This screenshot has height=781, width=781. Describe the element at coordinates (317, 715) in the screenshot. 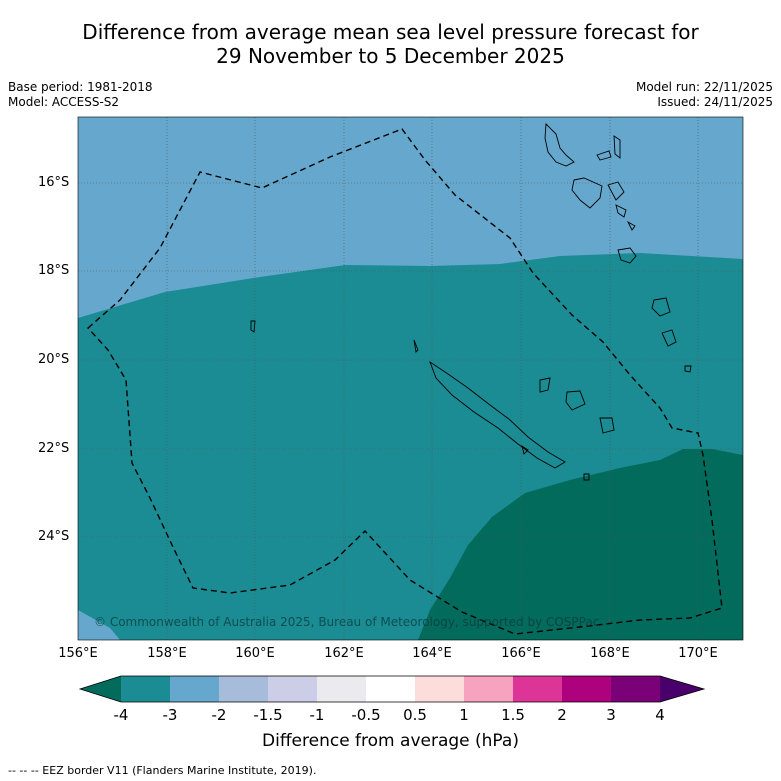

I see `colorbar-tick: -1` at that location.